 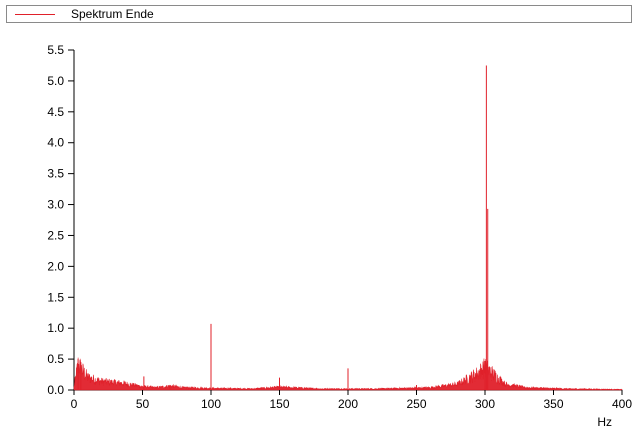 What do you see at coordinates (622, 404) in the screenshot?
I see `x-tick-label: 400` at bounding box center [622, 404].